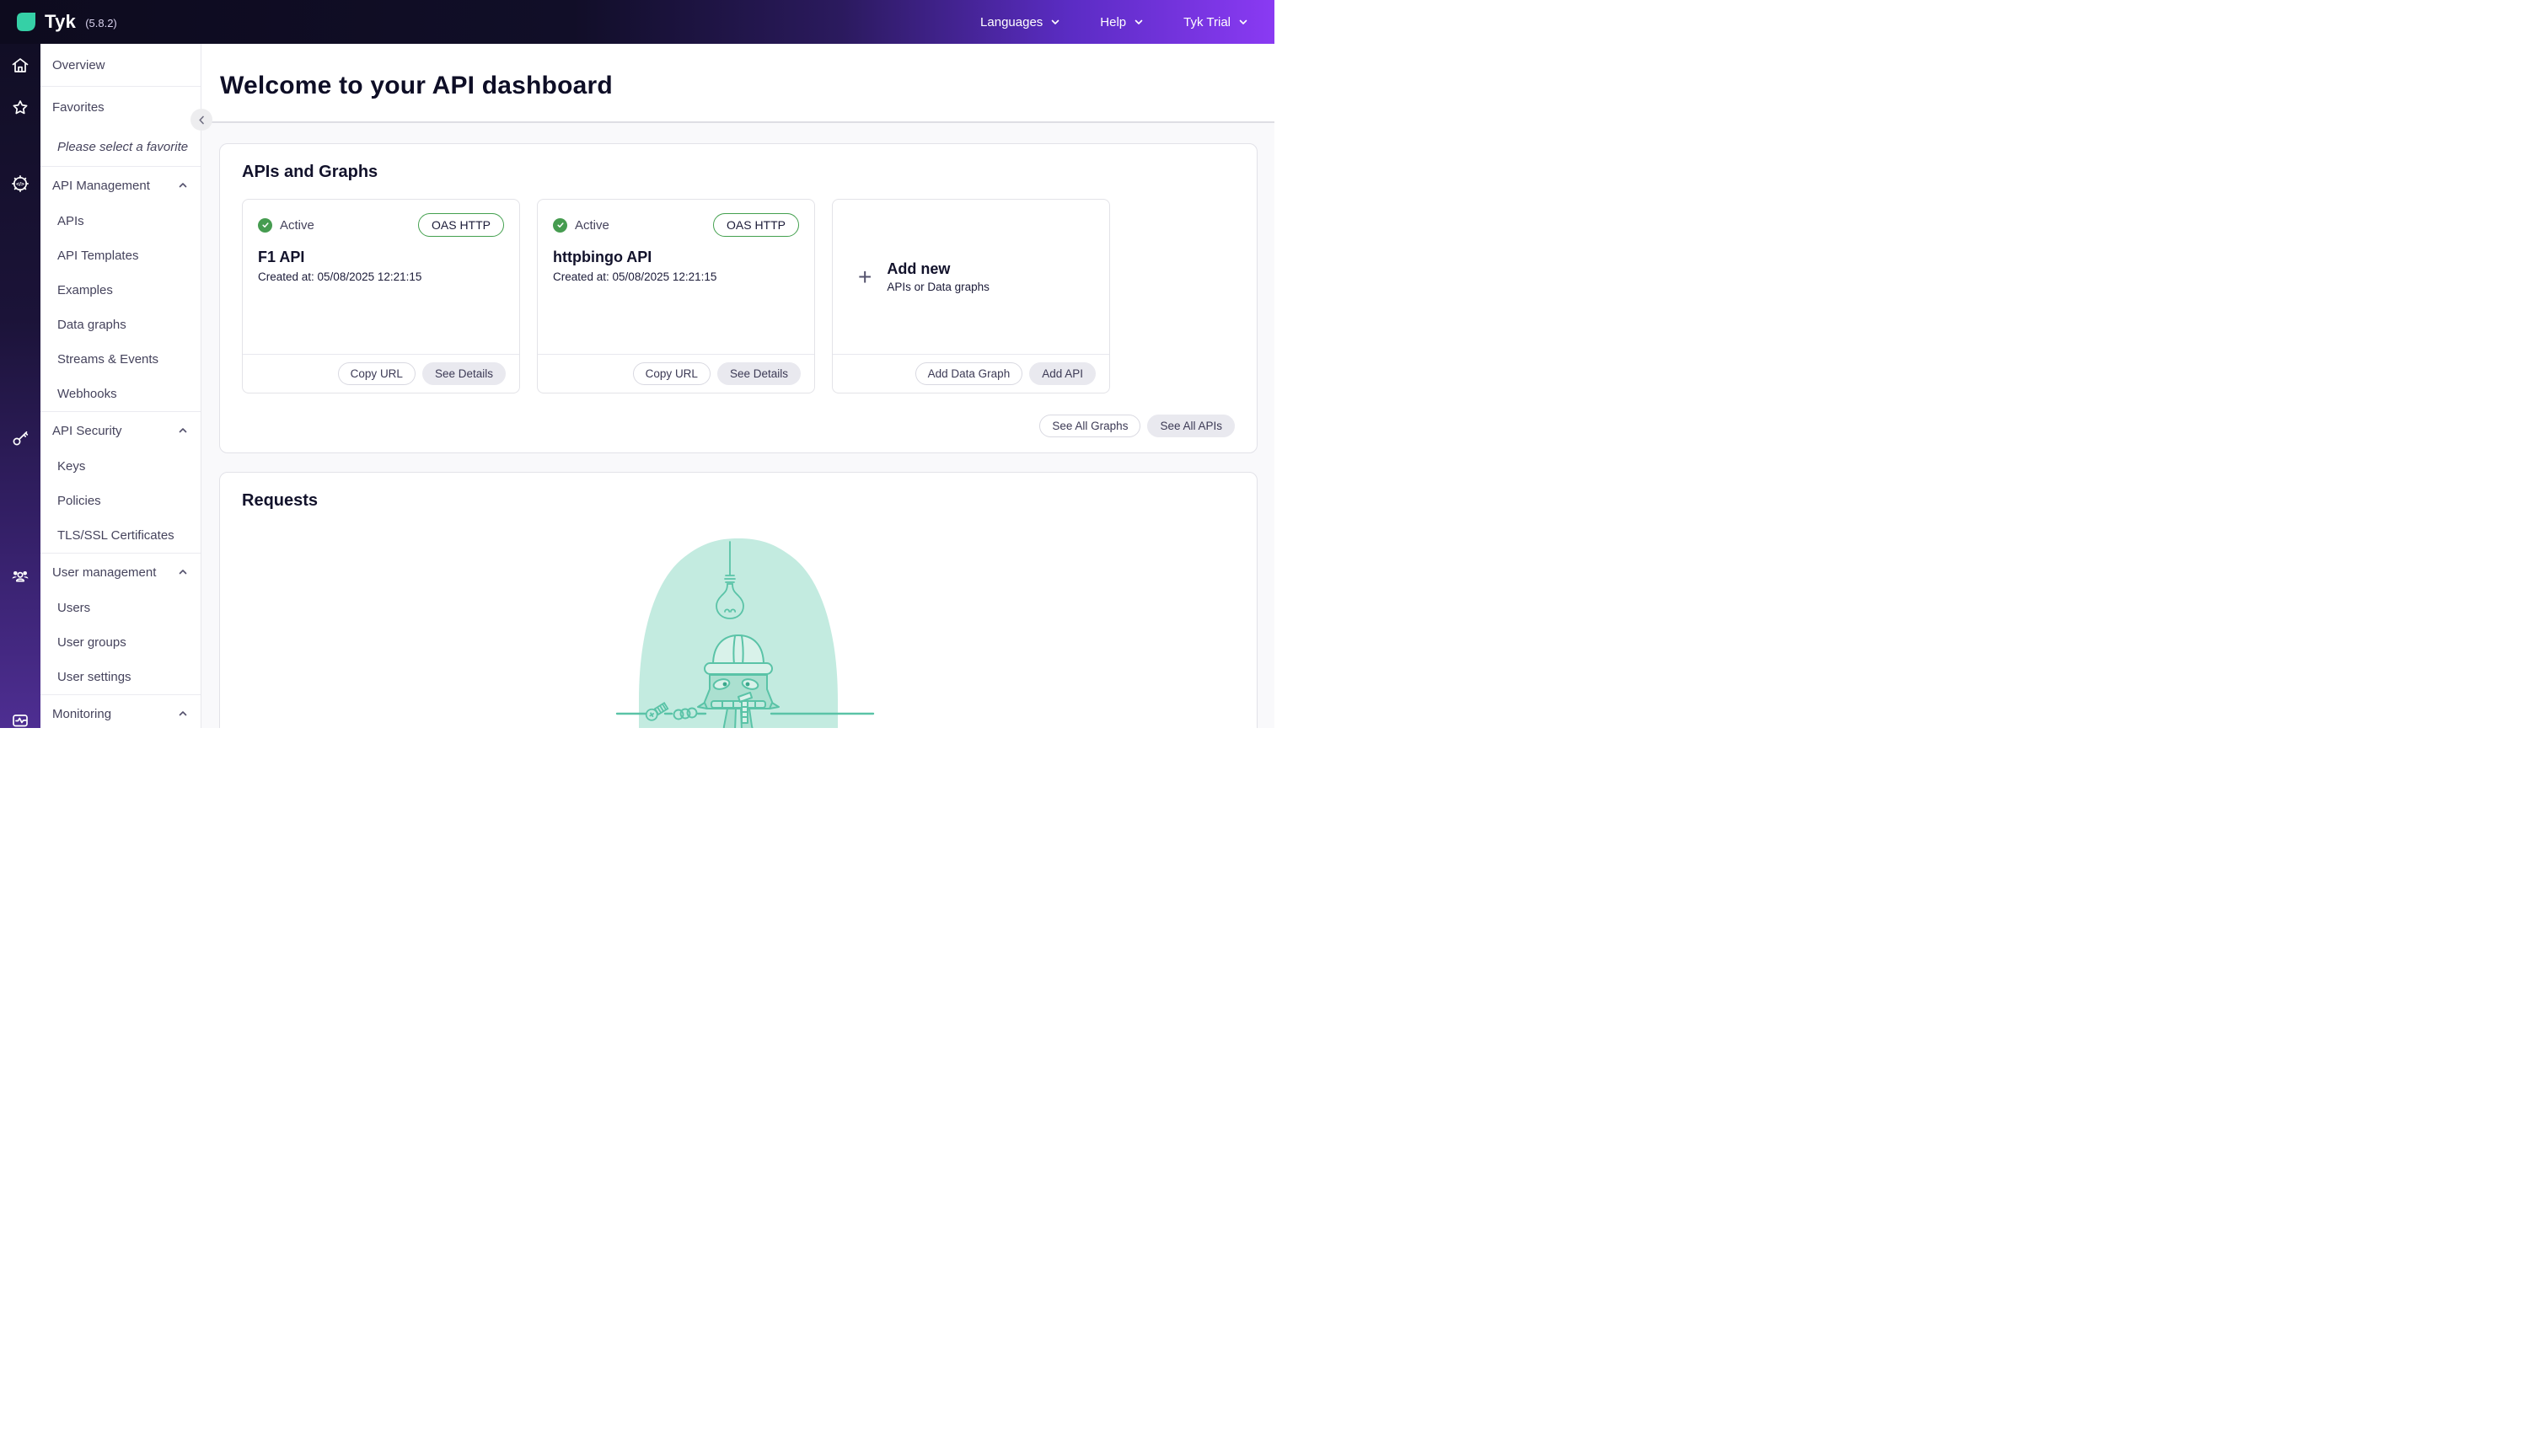 The image size is (2548, 1456). I want to click on screw-doodle, so click(657, 711).